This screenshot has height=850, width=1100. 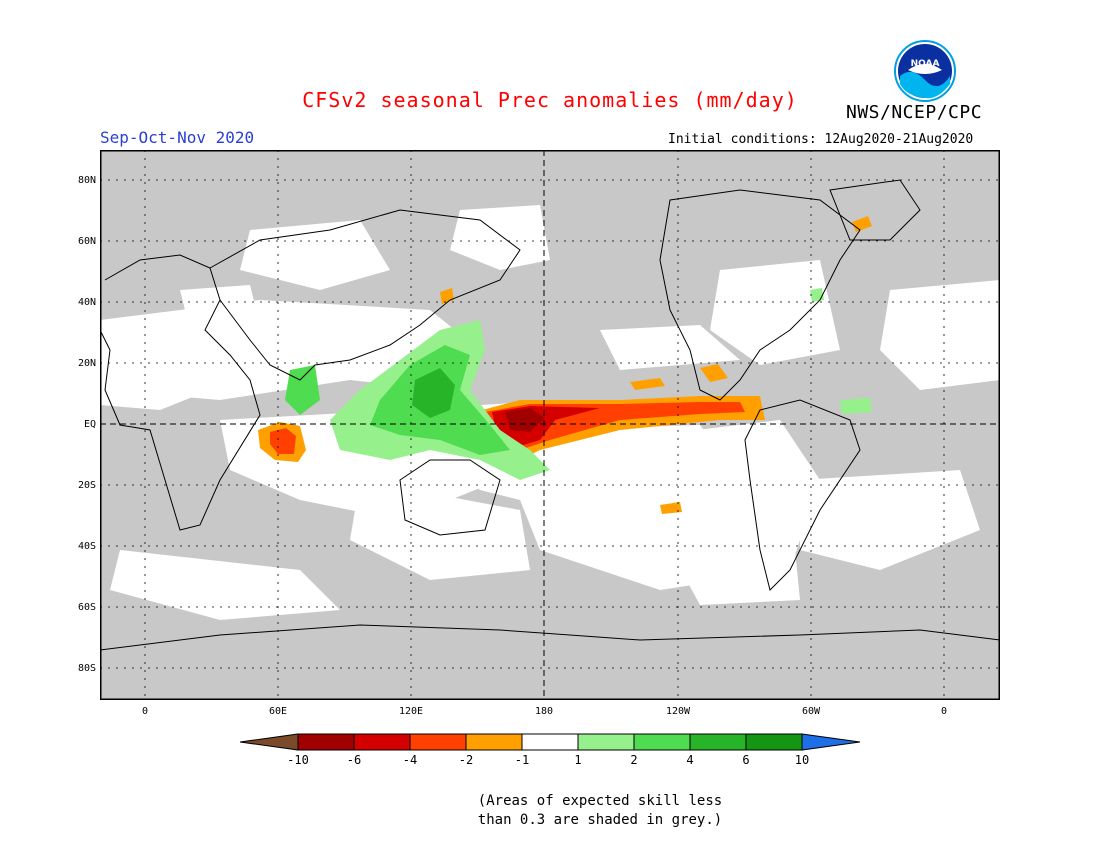 What do you see at coordinates (433, 393) in the screenshot?
I see `maritime-continent-mid-green` at bounding box center [433, 393].